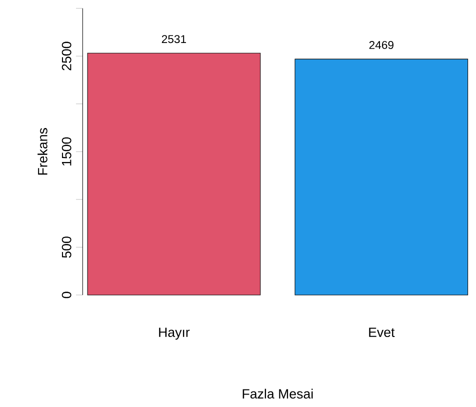  What do you see at coordinates (67, 295) in the screenshot?
I see `y-tick-label: 0` at bounding box center [67, 295].